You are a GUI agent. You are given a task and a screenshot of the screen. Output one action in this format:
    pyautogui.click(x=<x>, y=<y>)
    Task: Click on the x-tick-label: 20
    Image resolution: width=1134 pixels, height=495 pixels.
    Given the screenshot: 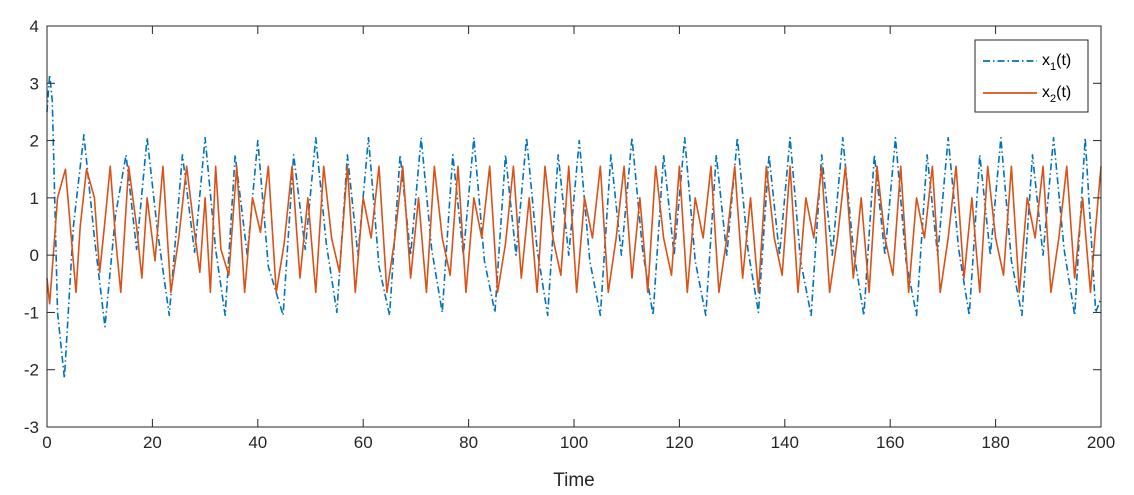 What is the action you would take?
    pyautogui.click(x=152, y=442)
    